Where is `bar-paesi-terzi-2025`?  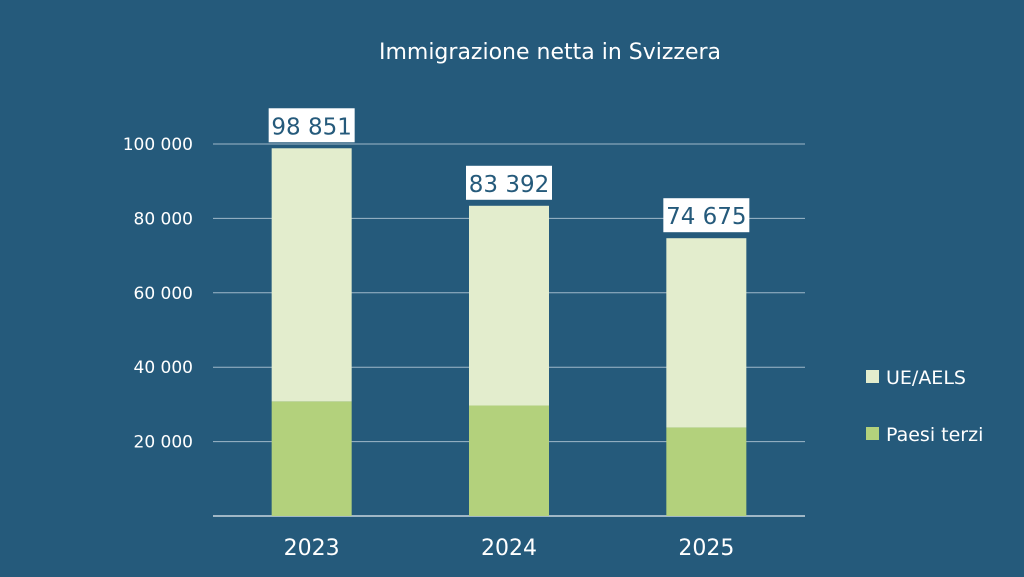 bar-paesi-terzi-2025 is located at coordinates (706, 471).